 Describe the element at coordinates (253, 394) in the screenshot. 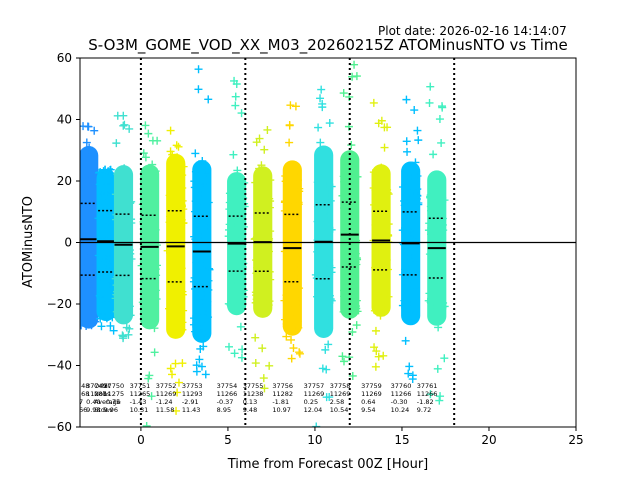

I see `orbit-stat: 11238` at that location.